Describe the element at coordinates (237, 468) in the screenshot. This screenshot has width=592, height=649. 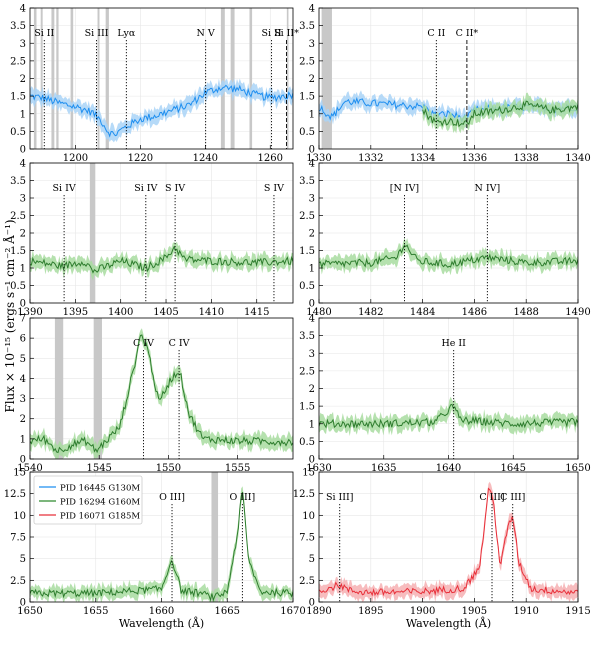
I see `x-tick-label: 1555` at that location.